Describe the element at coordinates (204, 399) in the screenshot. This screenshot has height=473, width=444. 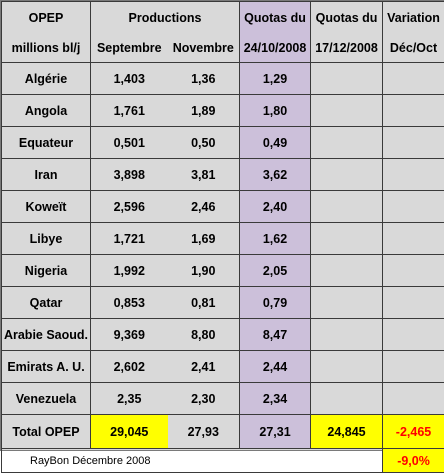
I see `production-november: 2,30` at that location.